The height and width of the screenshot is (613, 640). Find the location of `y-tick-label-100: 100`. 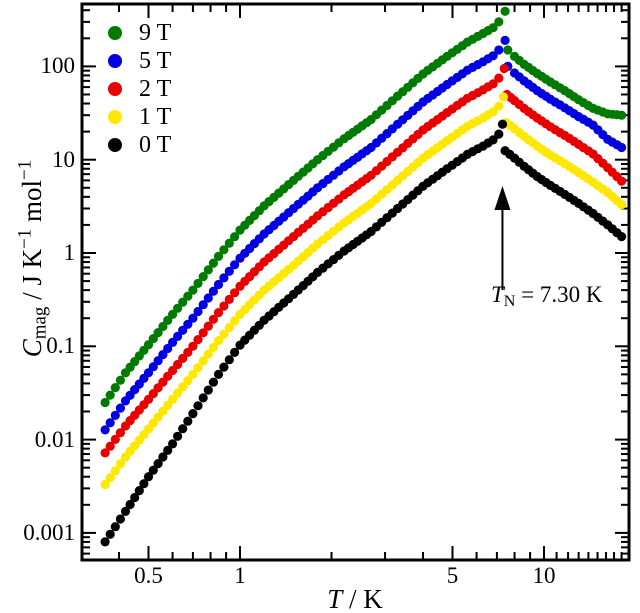

y-tick-label-100: 100 is located at coordinates (58, 66).